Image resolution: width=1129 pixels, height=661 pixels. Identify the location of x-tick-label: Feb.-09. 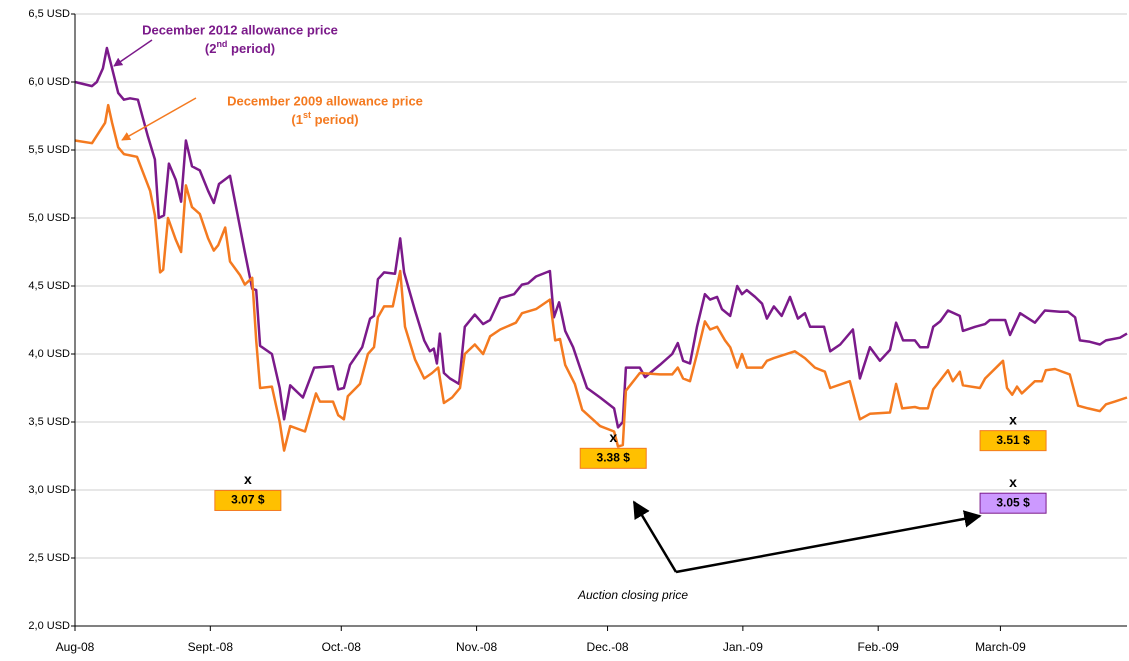
(879, 647).